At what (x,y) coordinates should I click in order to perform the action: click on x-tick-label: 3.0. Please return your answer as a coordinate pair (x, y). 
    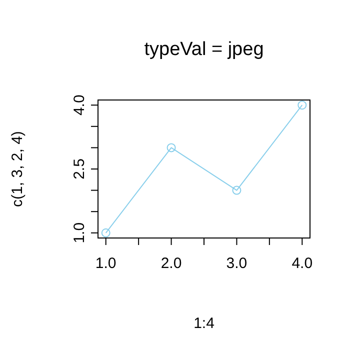
    Looking at the image, I should click on (237, 263).